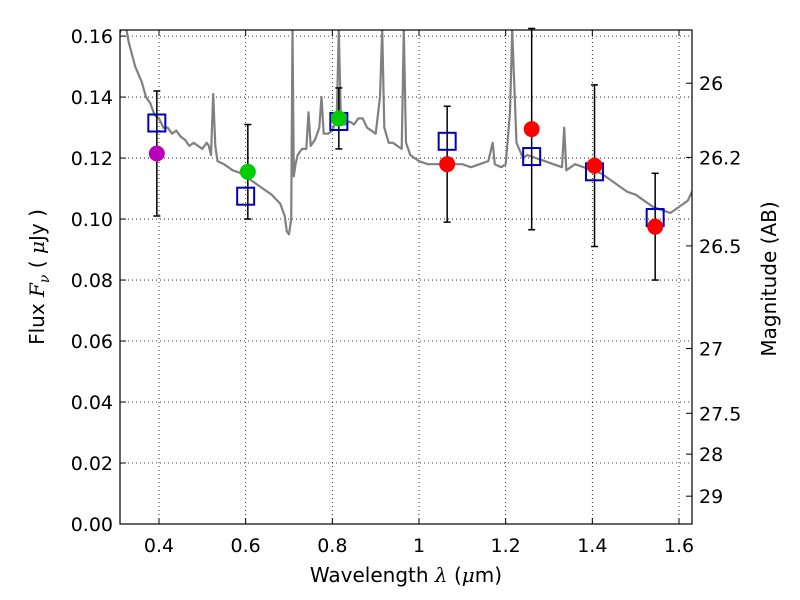 This screenshot has width=800, height=600. Describe the element at coordinates (246, 546) in the screenshot. I see `x-tick-label: 0.6` at that location.